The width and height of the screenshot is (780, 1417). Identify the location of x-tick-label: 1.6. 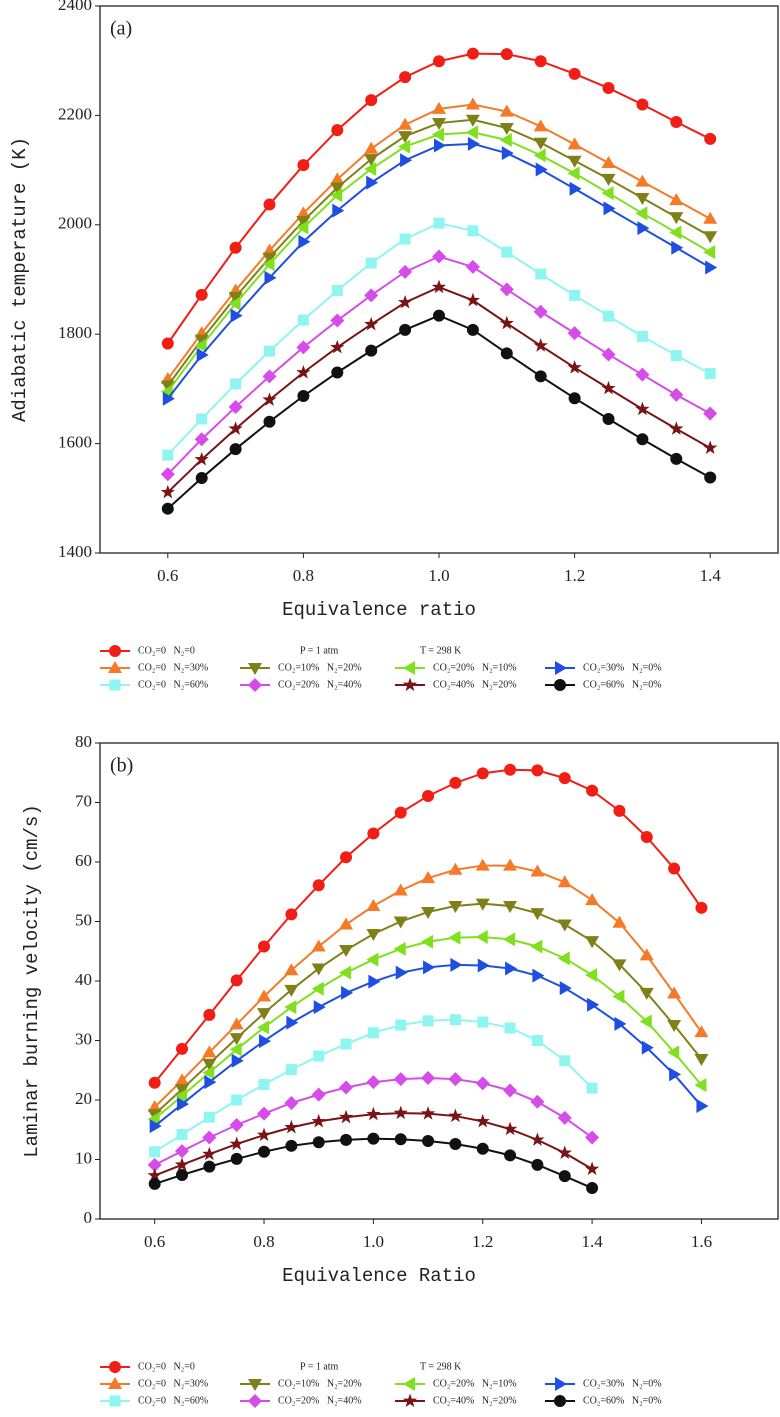
(701, 1241).